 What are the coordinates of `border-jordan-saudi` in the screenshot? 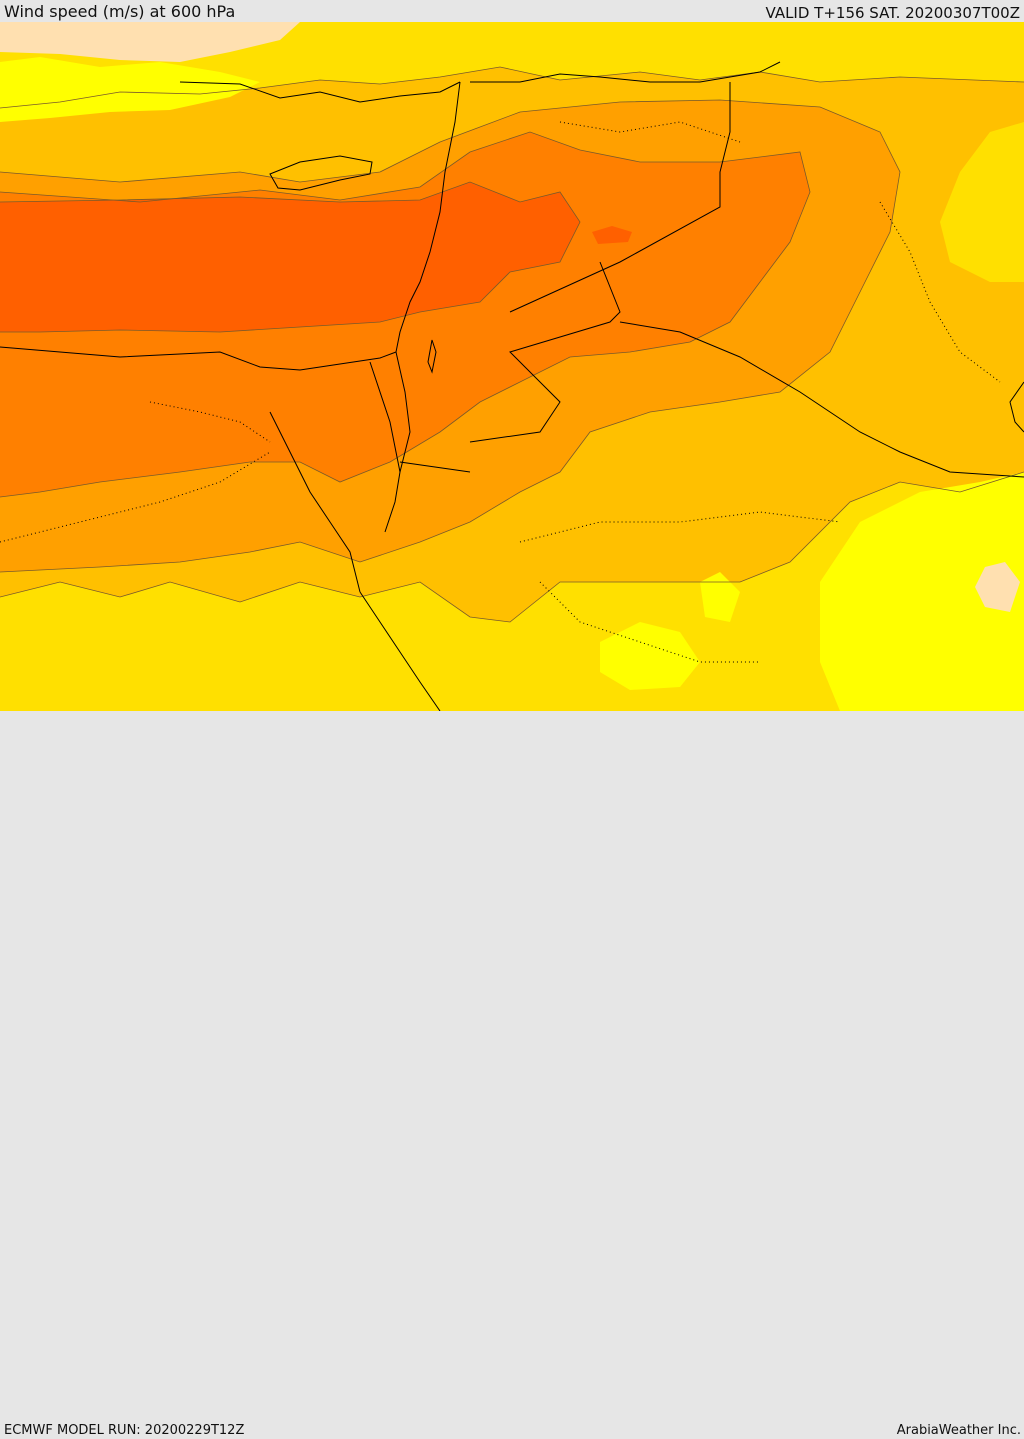 It's located at (545, 352).